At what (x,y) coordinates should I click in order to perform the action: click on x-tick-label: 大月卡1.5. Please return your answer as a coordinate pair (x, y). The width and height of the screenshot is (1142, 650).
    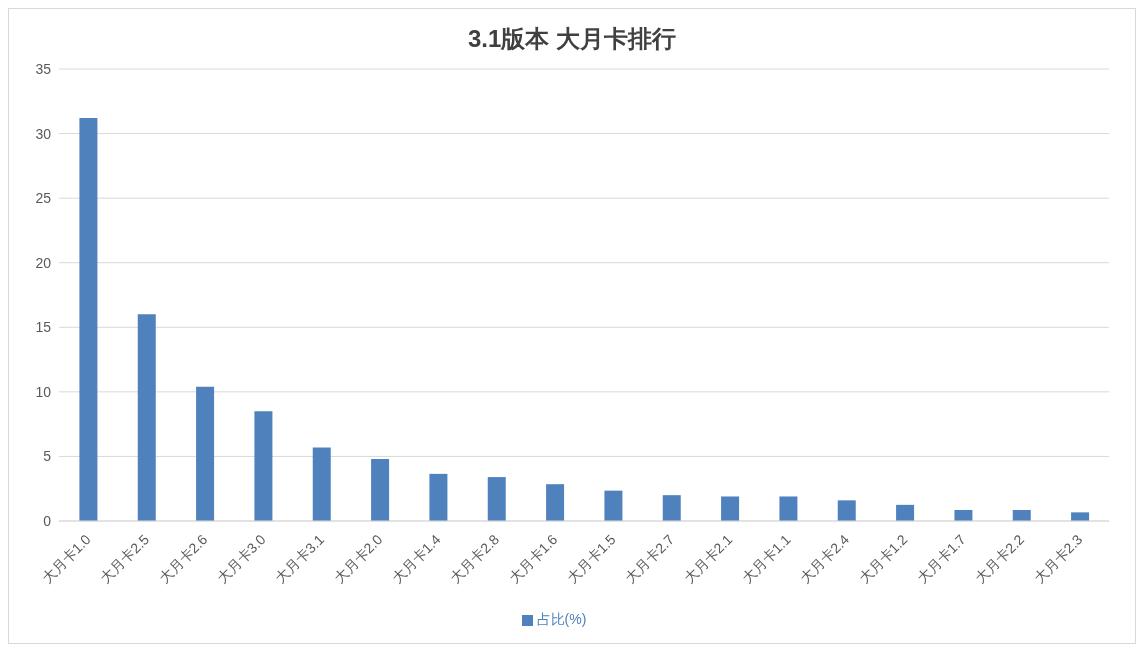
    Looking at the image, I should click on (591, 559).